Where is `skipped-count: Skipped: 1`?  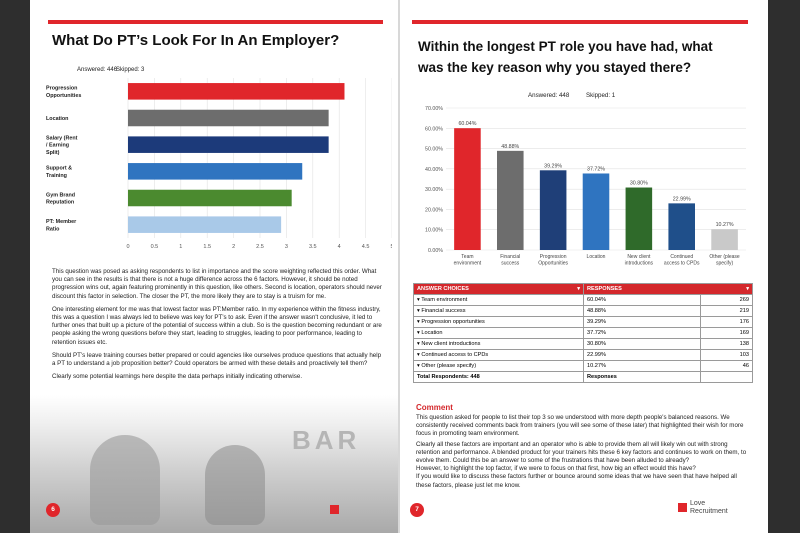 skipped-count: Skipped: 1 is located at coordinates (601, 95).